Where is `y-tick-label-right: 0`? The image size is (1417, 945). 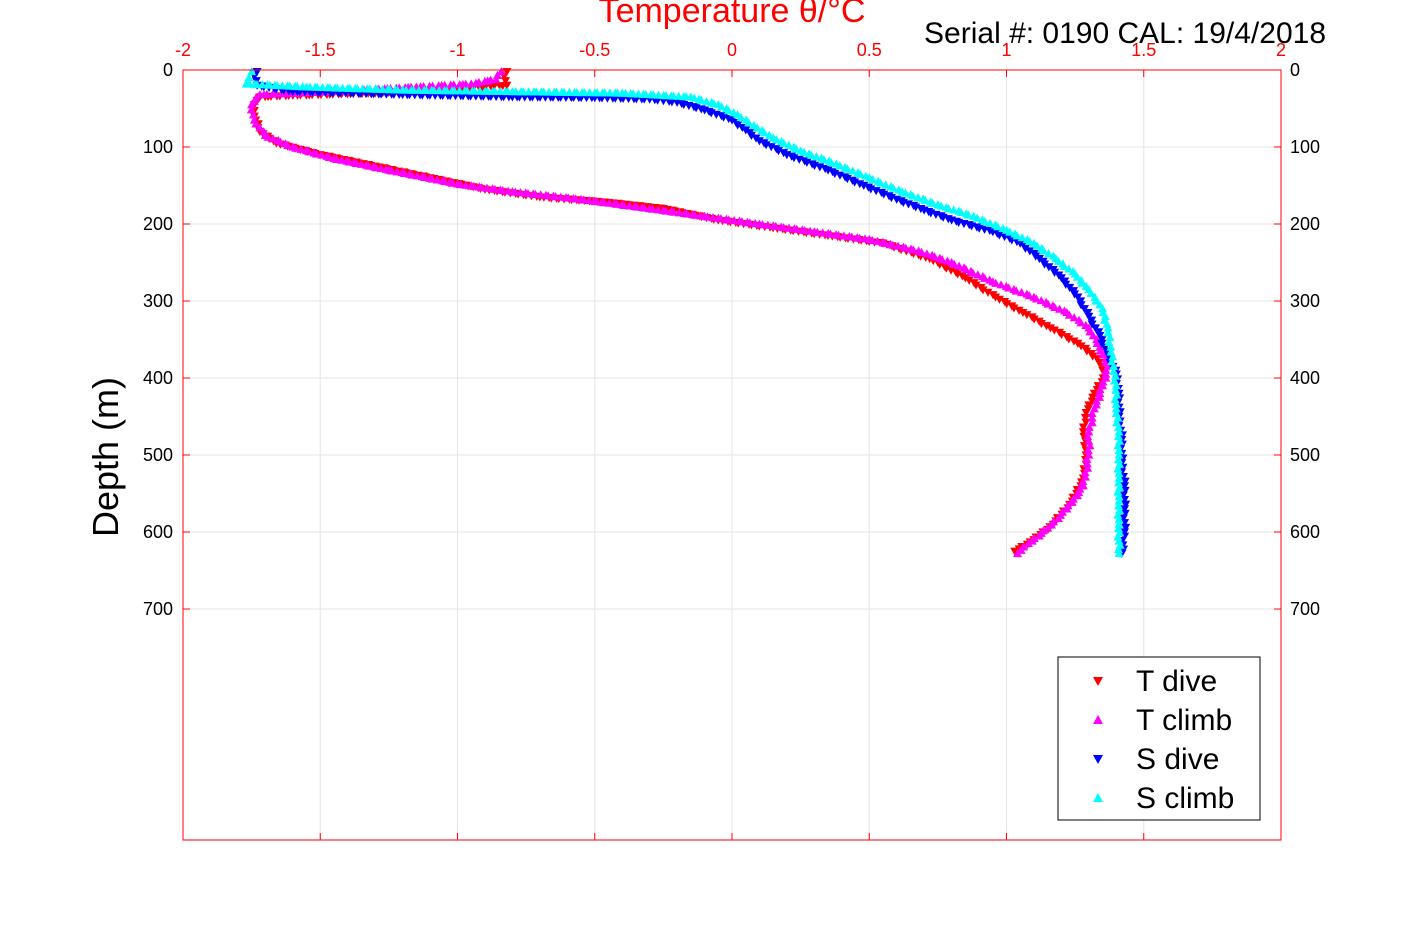
y-tick-label-right: 0 is located at coordinates (1295, 70).